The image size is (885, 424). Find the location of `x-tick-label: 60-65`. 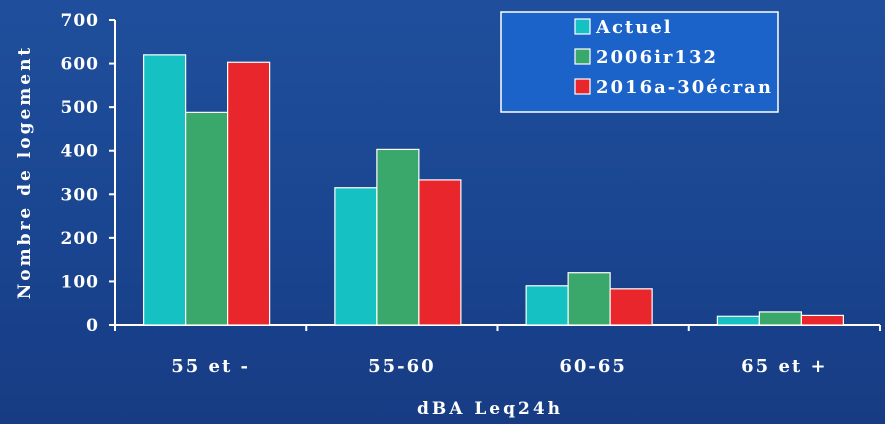

x-tick-label: 60-65 is located at coordinates (593, 366).